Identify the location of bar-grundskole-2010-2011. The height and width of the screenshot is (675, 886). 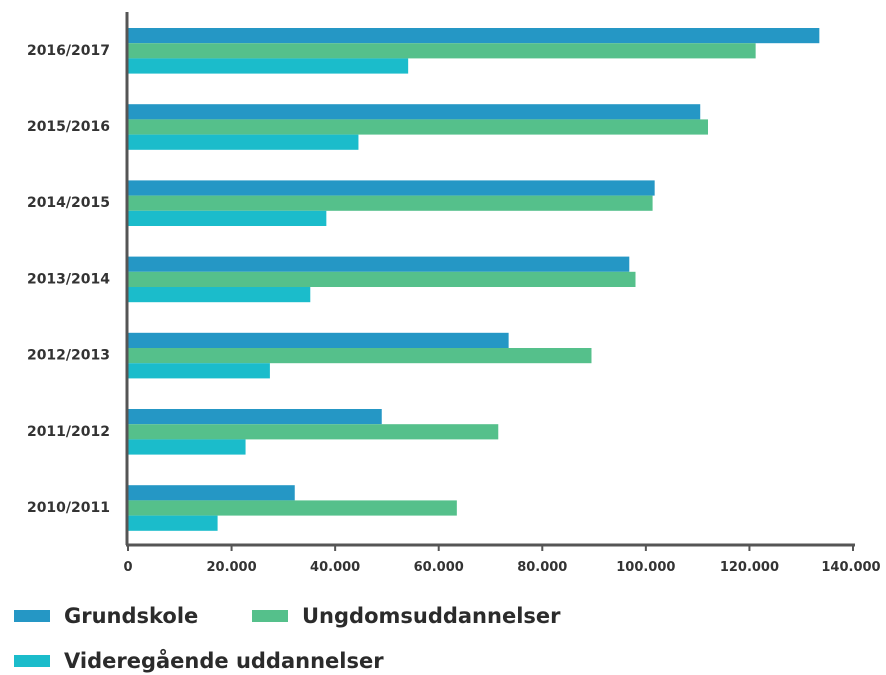
(211, 493).